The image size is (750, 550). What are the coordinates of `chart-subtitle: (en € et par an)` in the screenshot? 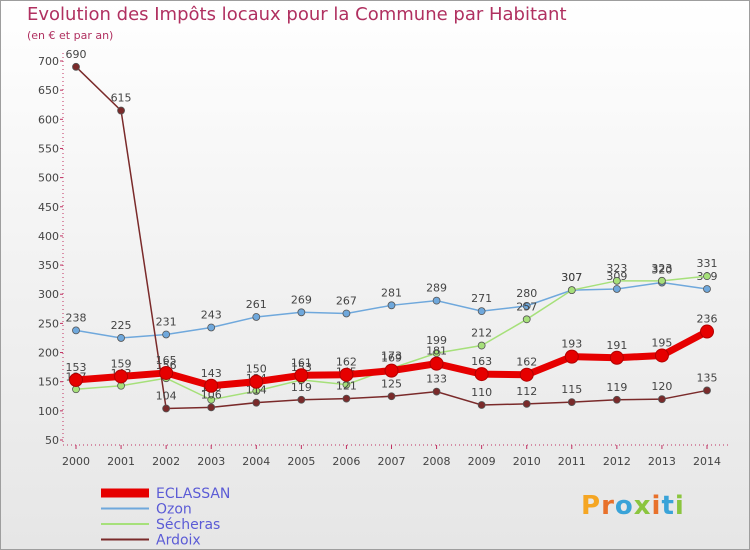 It's located at (70, 35).